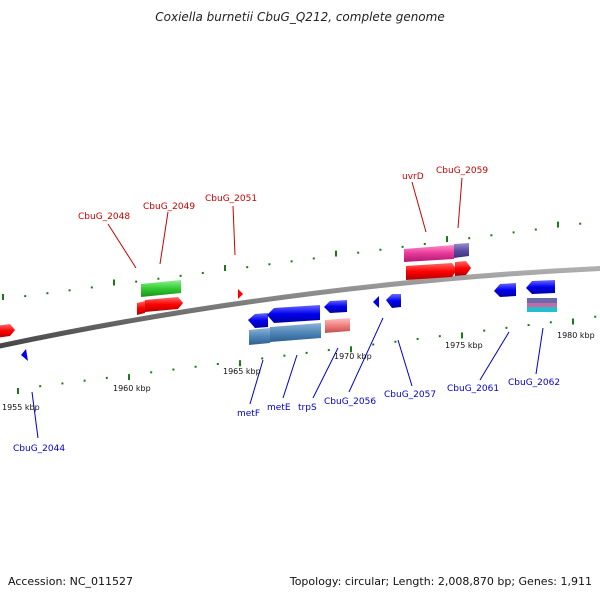  Describe the element at coordinates (410, 395) in the screenshot. I see `gene-label: CbuG_2057` at that location.